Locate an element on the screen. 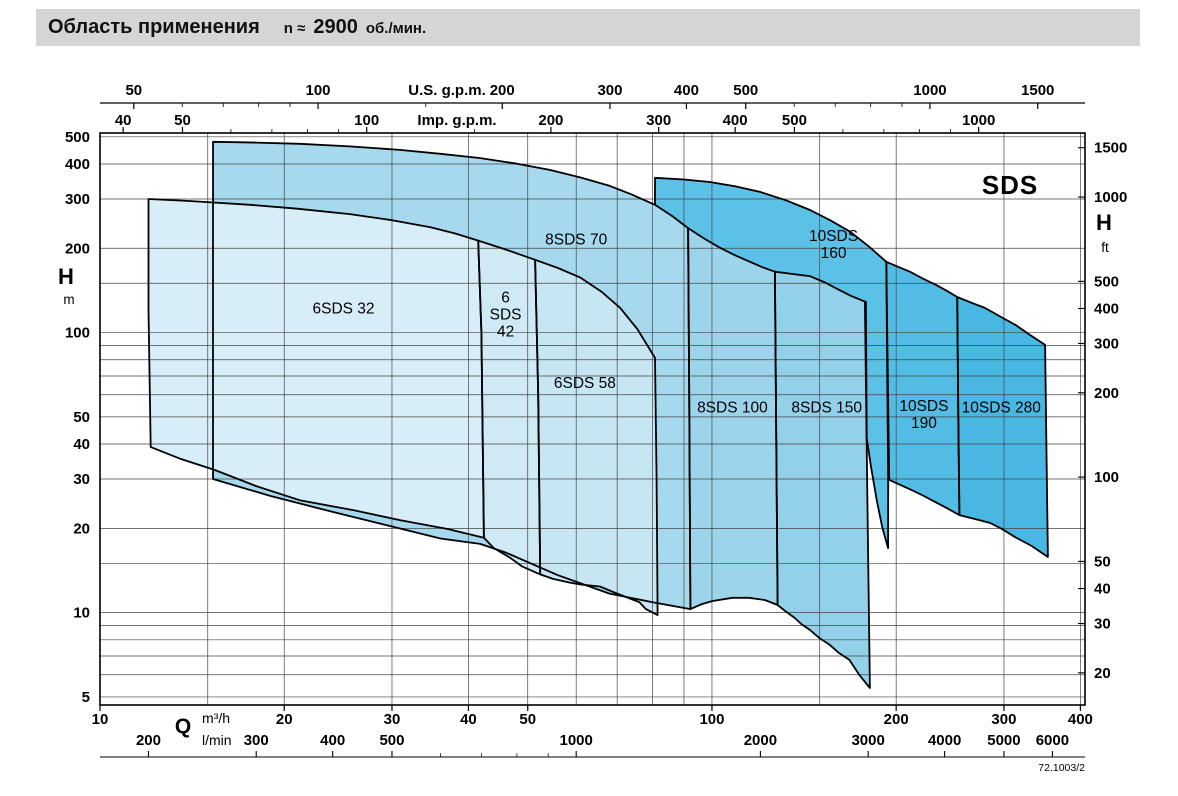 This screenshot has width=1178, height=796. h-m-tick-label: 200 is located at coordinates (77, 248).